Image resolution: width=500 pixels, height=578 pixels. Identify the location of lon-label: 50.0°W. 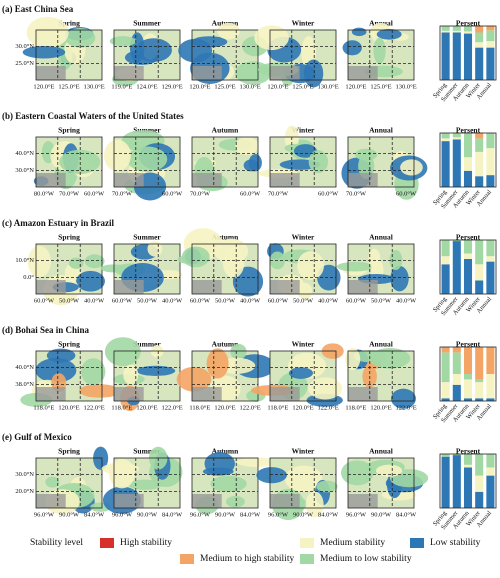
(69, 300).